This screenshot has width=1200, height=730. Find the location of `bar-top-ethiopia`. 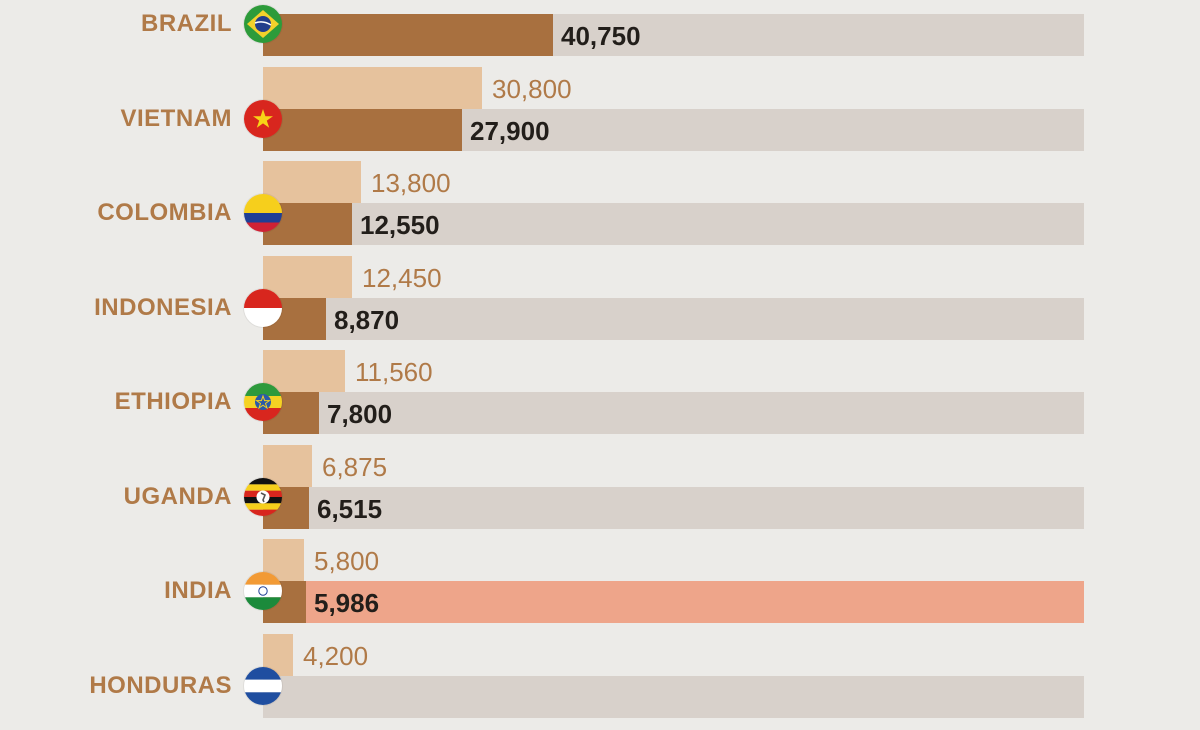

bar-top-ethiopia is located at coordinates (304, 371).